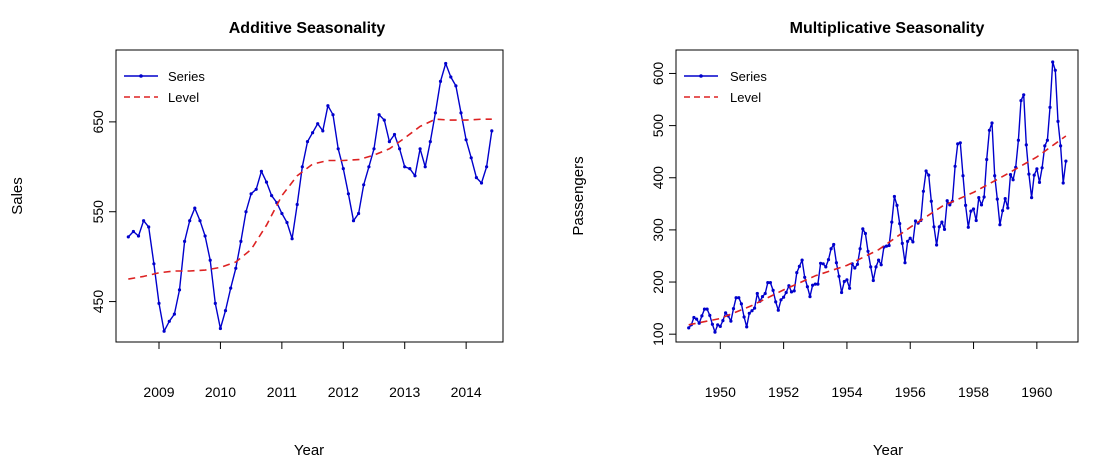 This screenshot has height=474, width=1120. What do you see at coordinates (879, 371) in the screenshot?
I see `x-ticks: 1950 1952 1954 1956 1958 1960` at bounding box center [879, 371].